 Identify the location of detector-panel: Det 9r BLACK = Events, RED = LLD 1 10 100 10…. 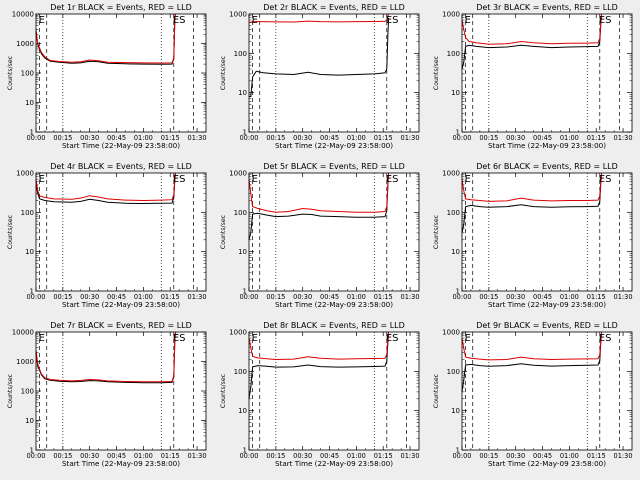
(533, 394).